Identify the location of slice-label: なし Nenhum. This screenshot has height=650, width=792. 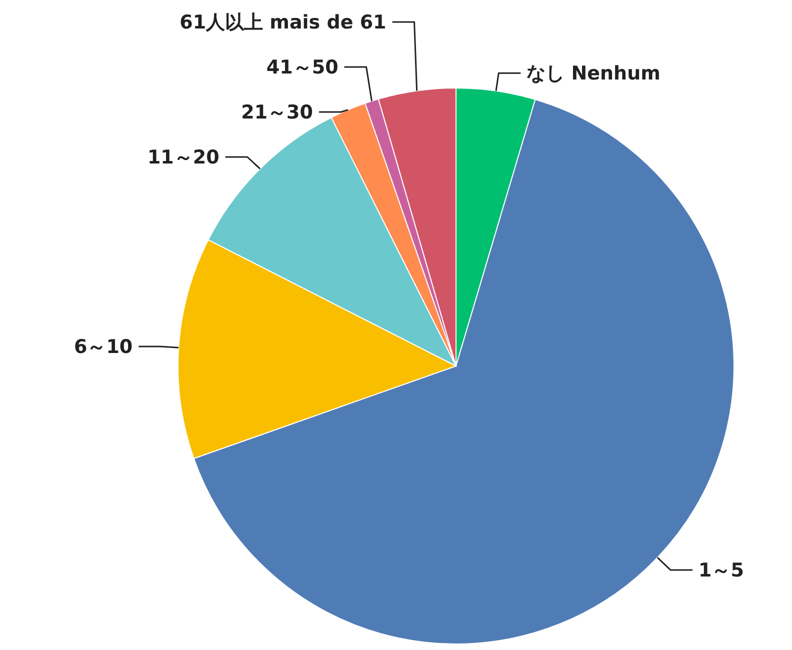
(593, 73).